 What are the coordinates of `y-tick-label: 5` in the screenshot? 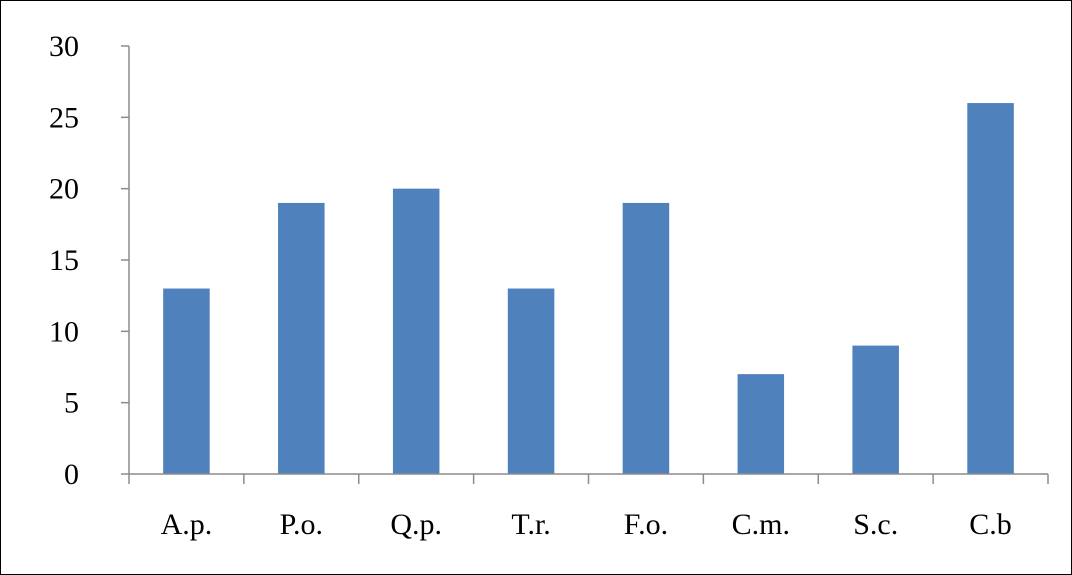 It's located at (71, 403).